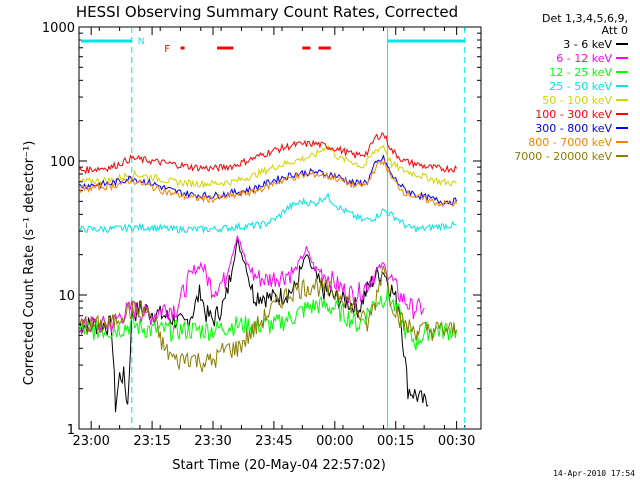 Image resolution: width=640 pixels, height=480 pixels. What do you see at coordinates (273, 441) in the screenshot?
I see `x-tick-label: 23:45` at bounding box center [273, 441].